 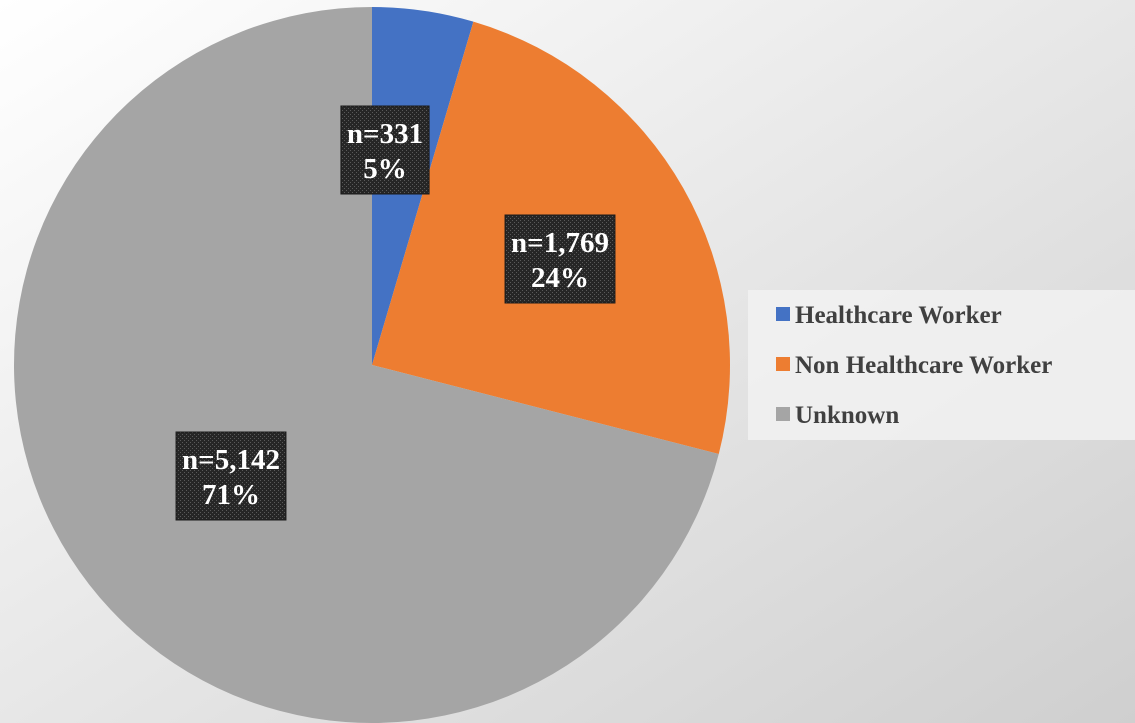 What do you see at coordinates (560, 243) in the screenshot?
I see `data-label-count: n=1,769` at bounding box center [560, 243].